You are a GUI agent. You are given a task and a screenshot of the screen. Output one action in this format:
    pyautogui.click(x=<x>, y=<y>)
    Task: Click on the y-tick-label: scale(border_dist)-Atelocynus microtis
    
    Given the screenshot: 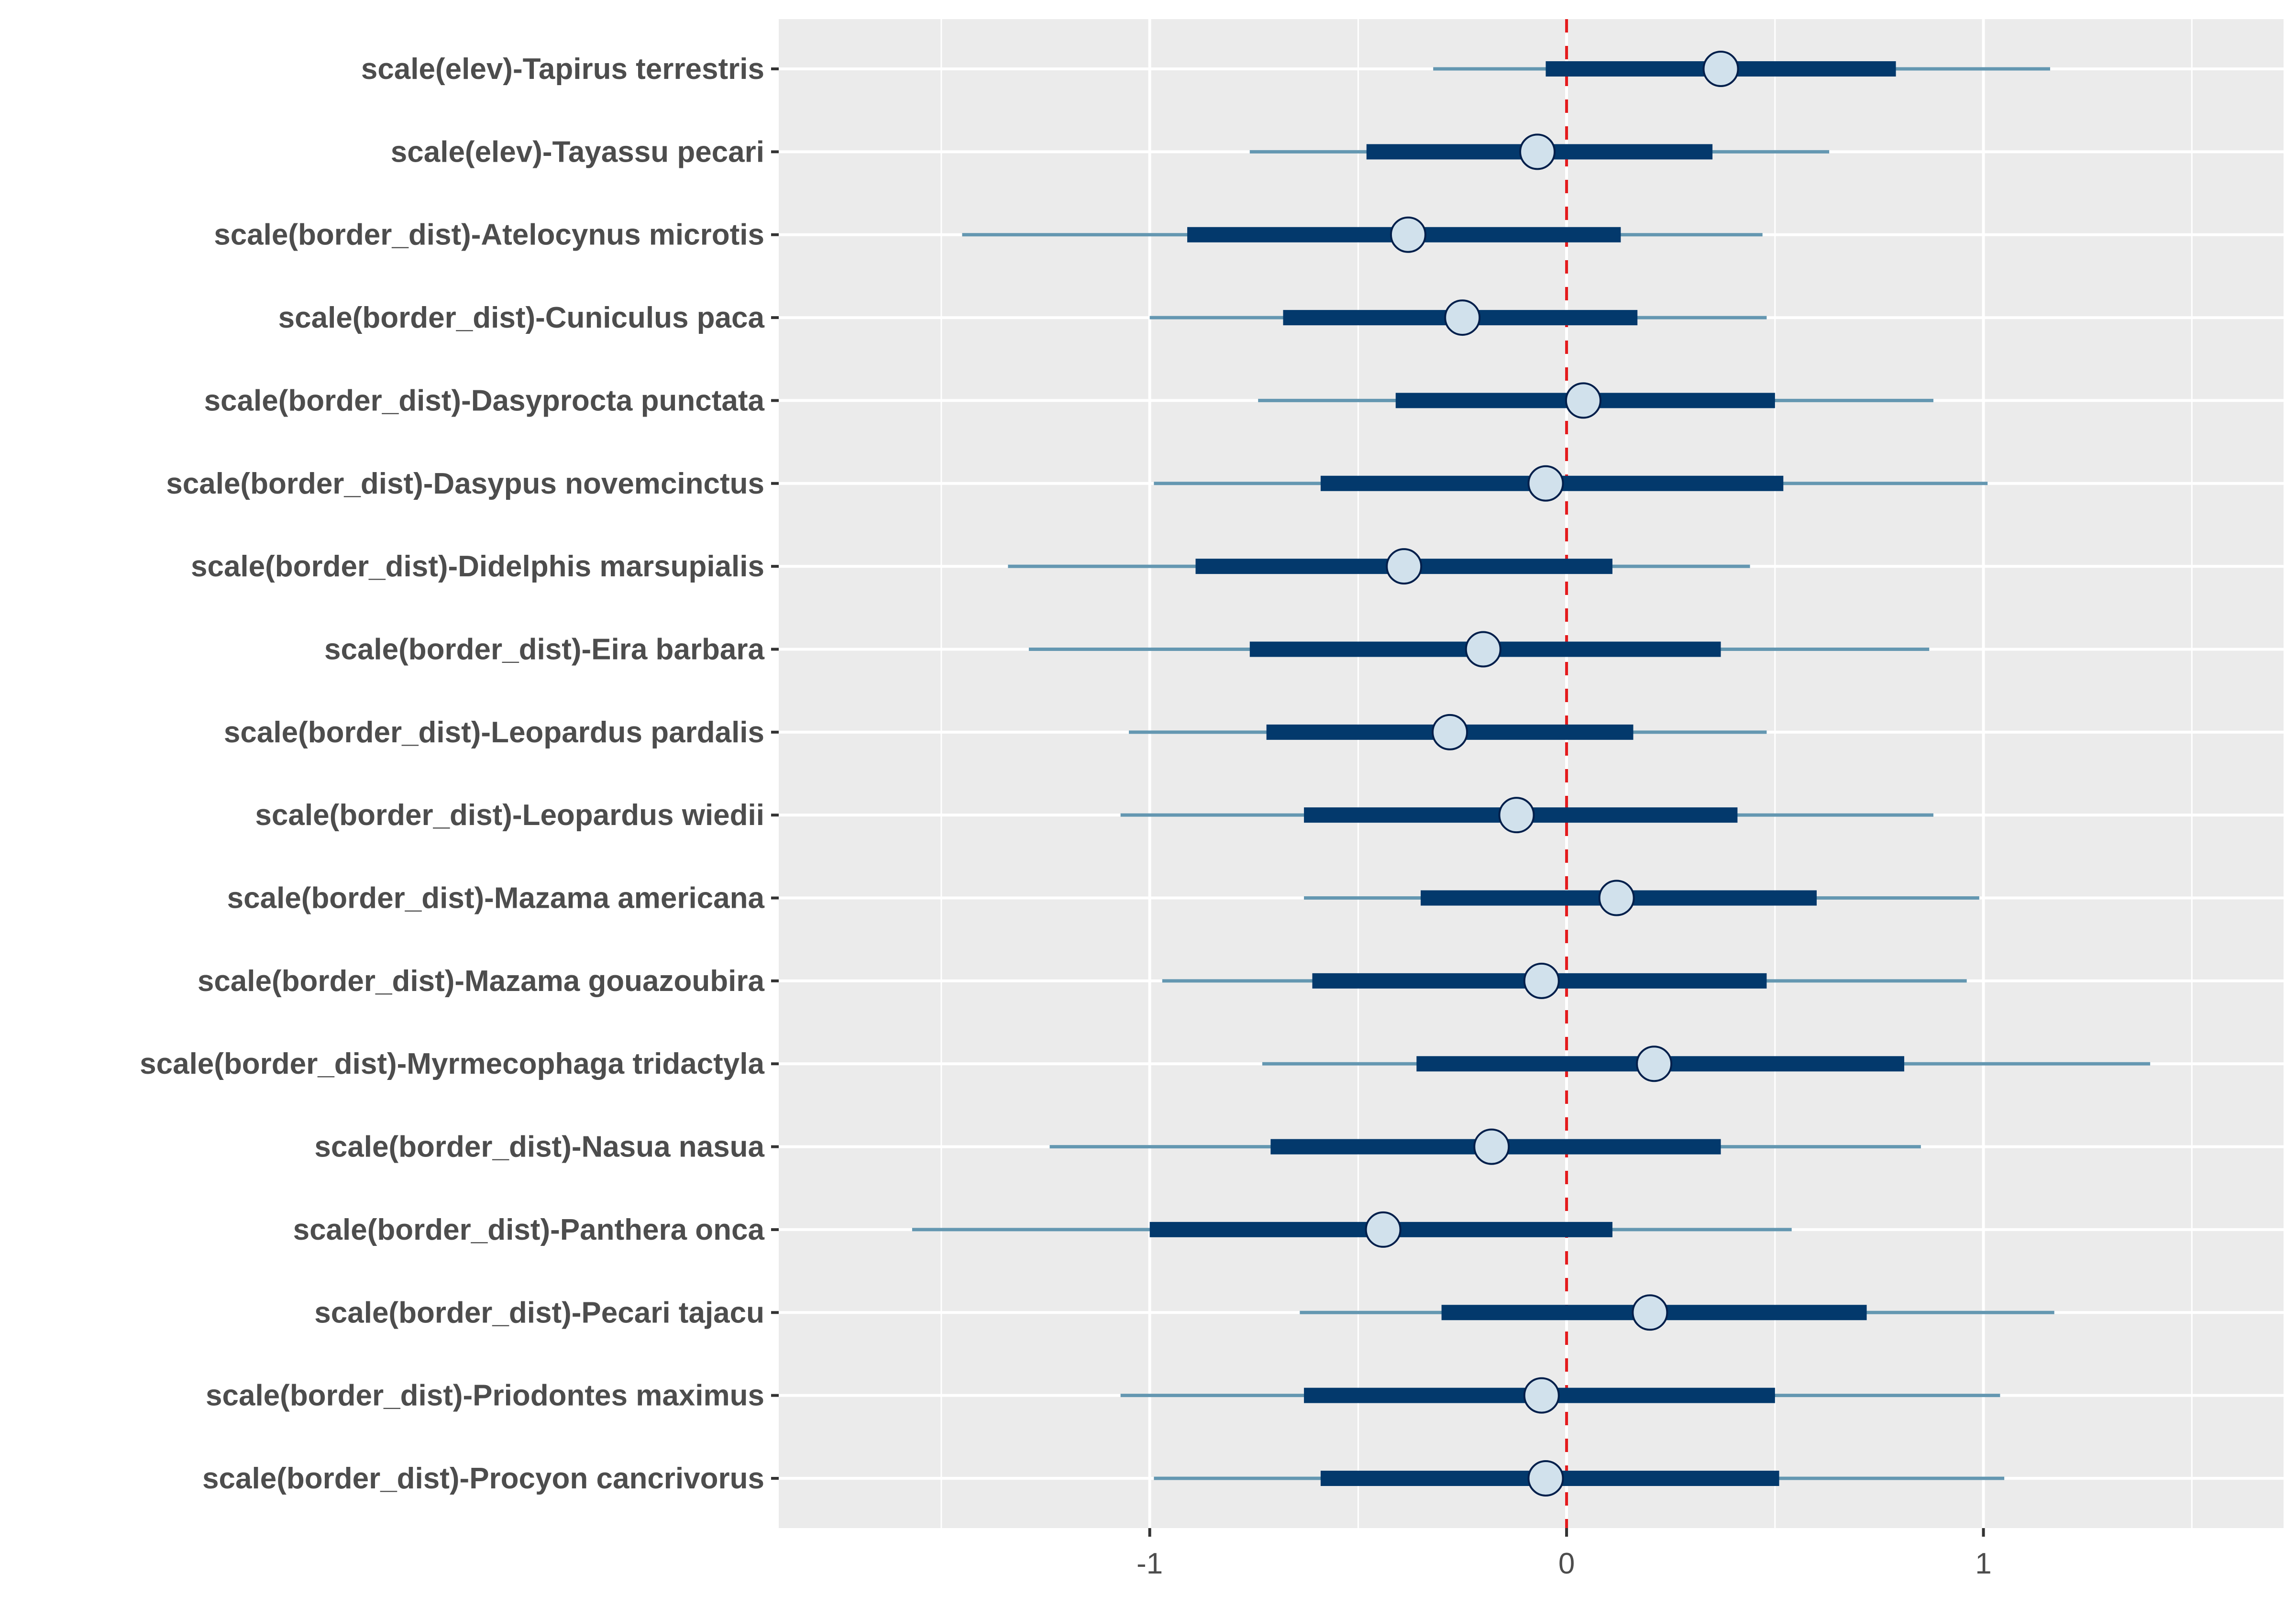 What is the action you would take?
    pyautogui.click(x=489, y=235)
    